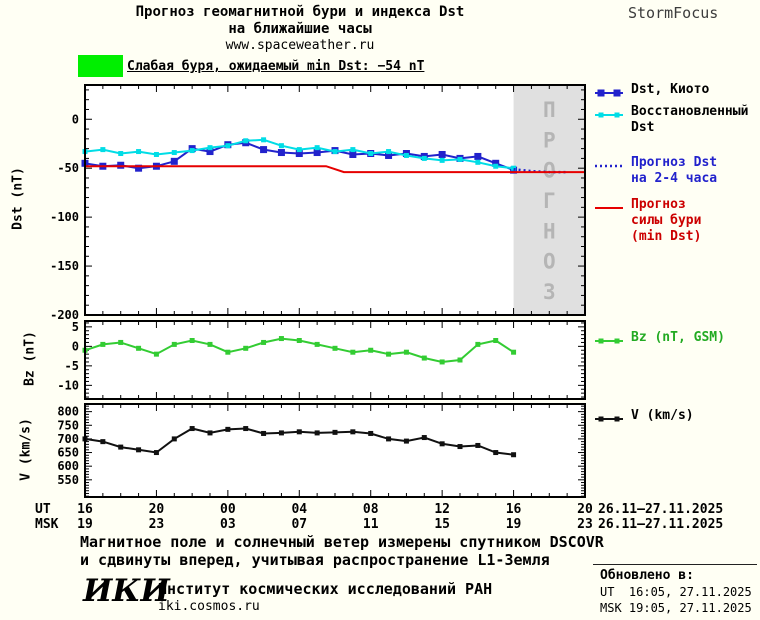  What do you see at coordinates (300, 45) in the screenshot?
I see `website-link: www.spaceweather.ru` at bounding box center [300, 45].